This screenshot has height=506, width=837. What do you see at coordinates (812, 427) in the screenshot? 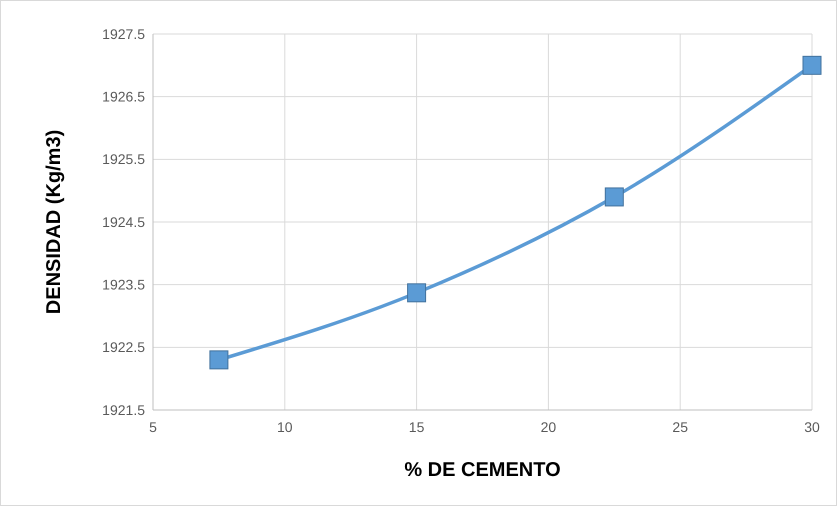
I see `x-tick-label: 30` at bounding box center [812, 427].